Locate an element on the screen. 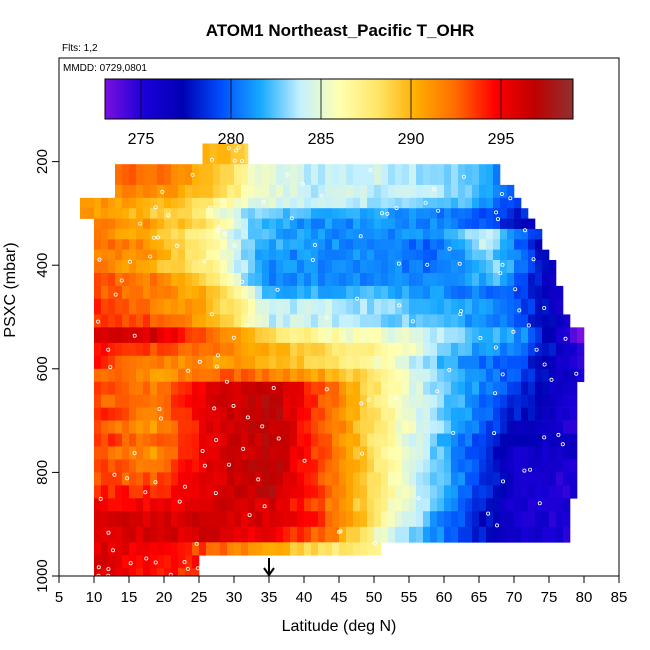 The width and height of the screenshot is (650, 650). x-axis-label: Latitude (deg N) is located at coordinates (339, 626).